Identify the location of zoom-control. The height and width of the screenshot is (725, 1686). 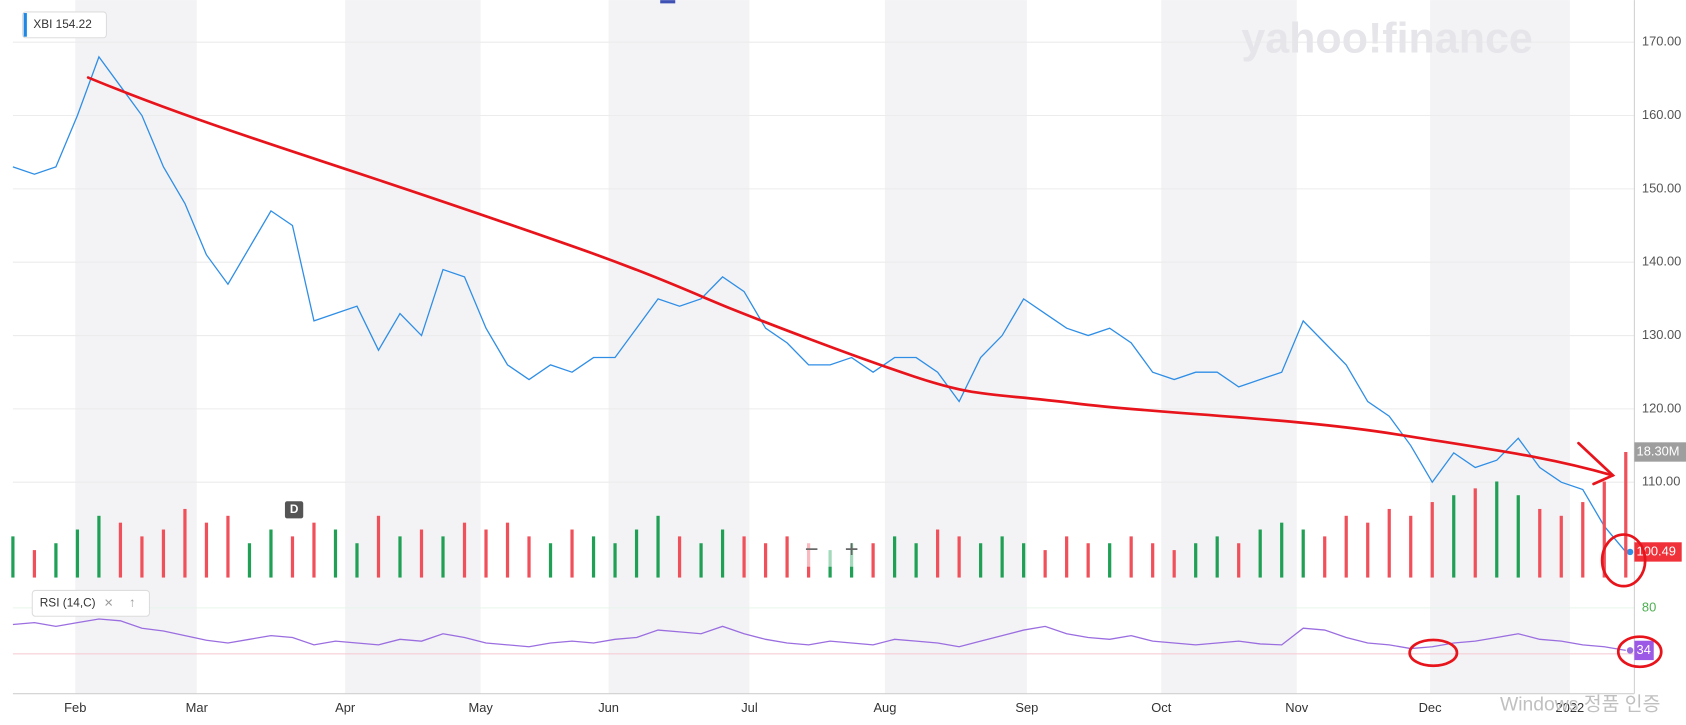
(832, 550).